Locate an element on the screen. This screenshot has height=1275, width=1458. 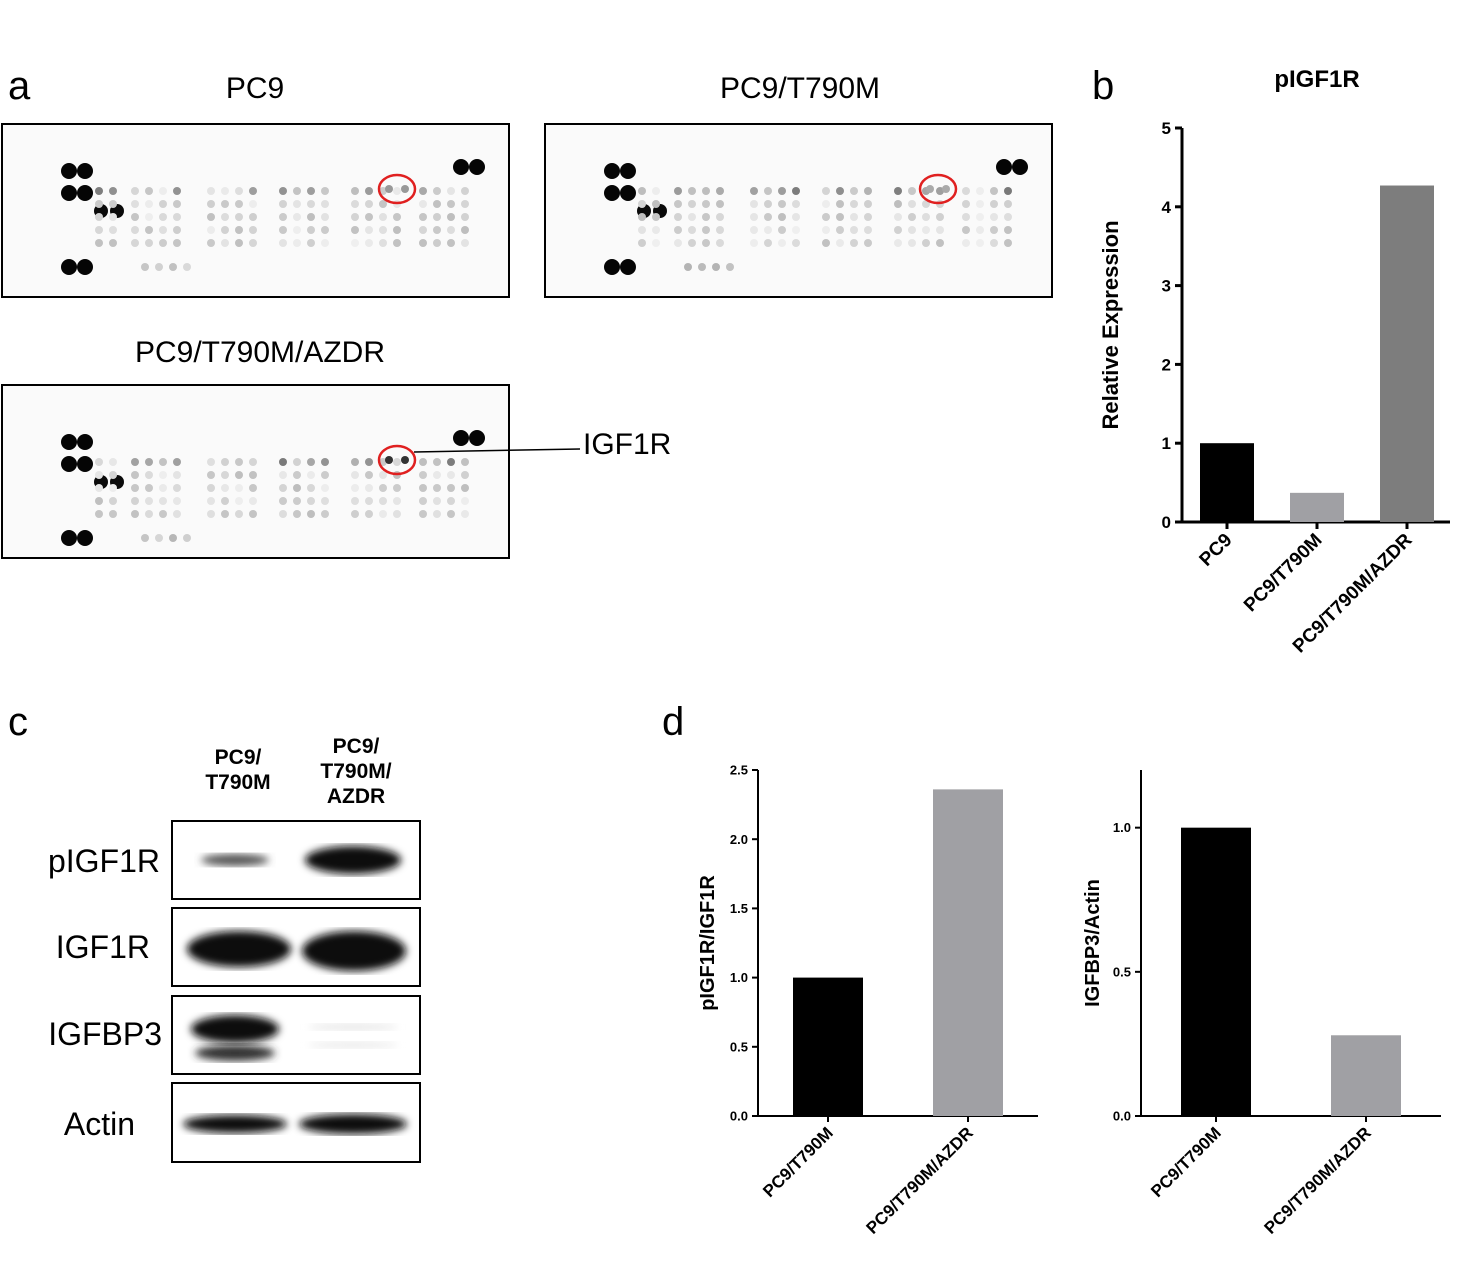
wb-band-igfbp3 is located at coordinates (296, 1035).